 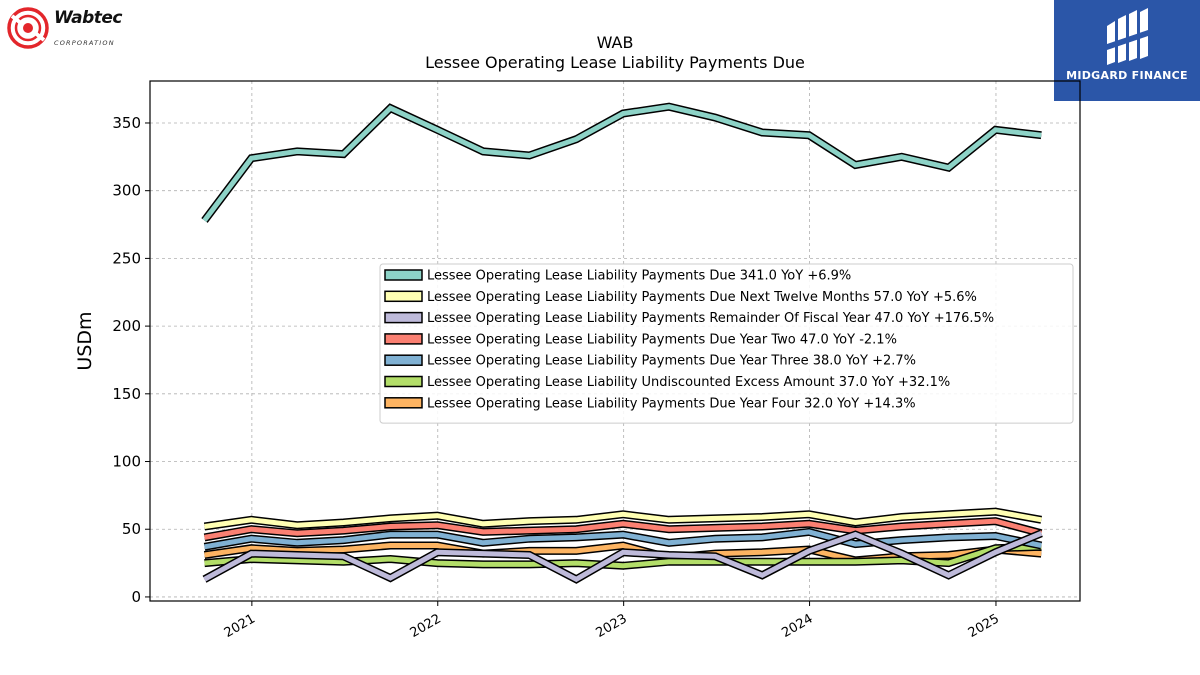 What do you see at coordinates (240, 626) in the screenshot?
I see `x-tick-label: 2021` at bounding box center [240, 626].